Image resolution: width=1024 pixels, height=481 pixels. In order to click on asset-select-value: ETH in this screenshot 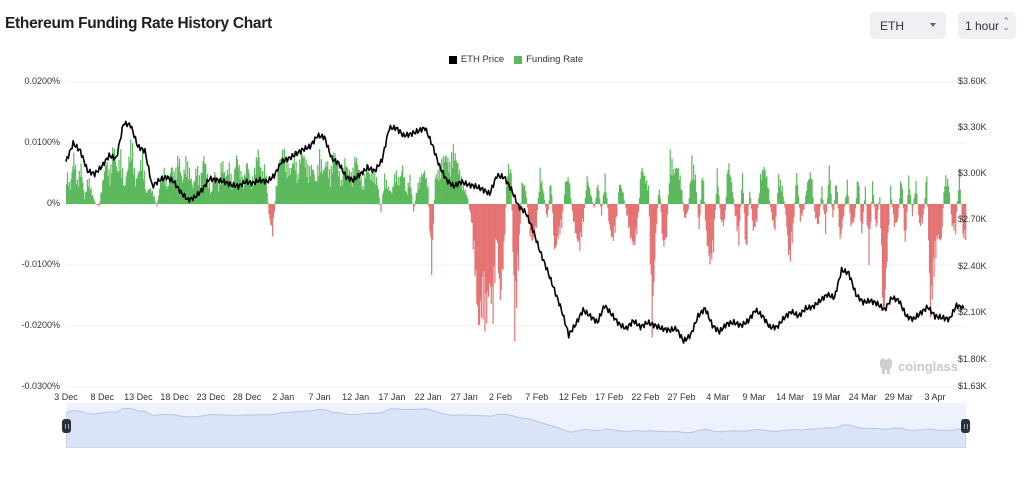, I will do `click(892, 25)`.